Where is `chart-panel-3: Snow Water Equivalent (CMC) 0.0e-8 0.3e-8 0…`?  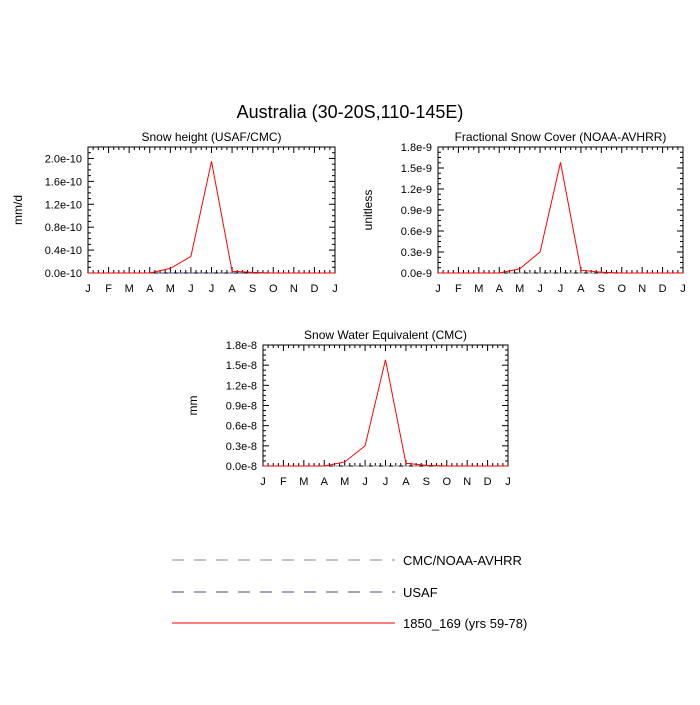 chart-panel-3: Snow Water Equivalent (CMC) 0.0e-8 0.3e-8 0… is located at coordinates (348, 408).